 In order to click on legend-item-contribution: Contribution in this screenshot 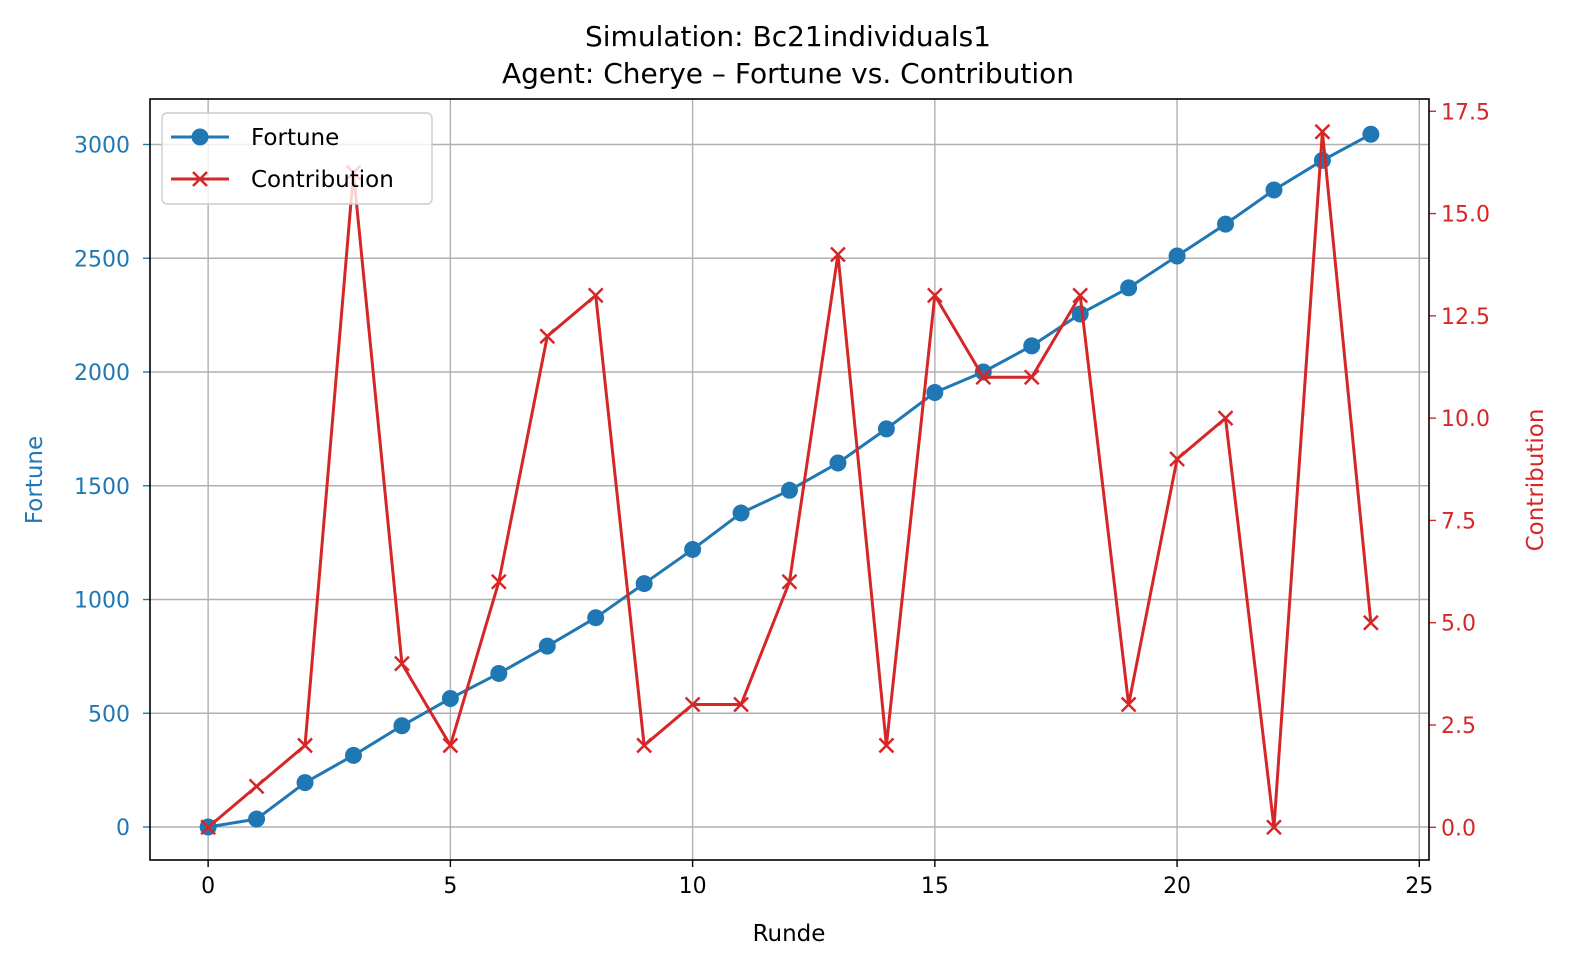, I will do `click(282, 180)`.